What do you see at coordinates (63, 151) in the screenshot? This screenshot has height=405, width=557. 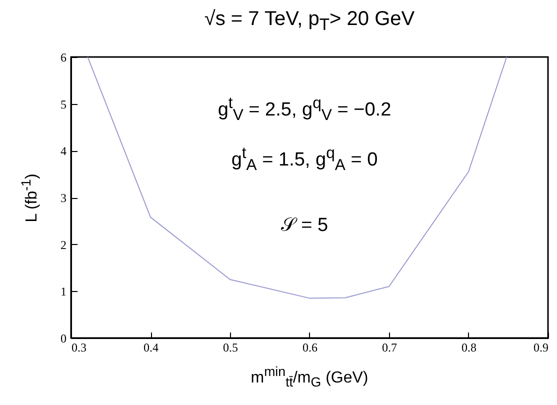 I see `y-tick-label: 4` at bounding box center [63, 151].